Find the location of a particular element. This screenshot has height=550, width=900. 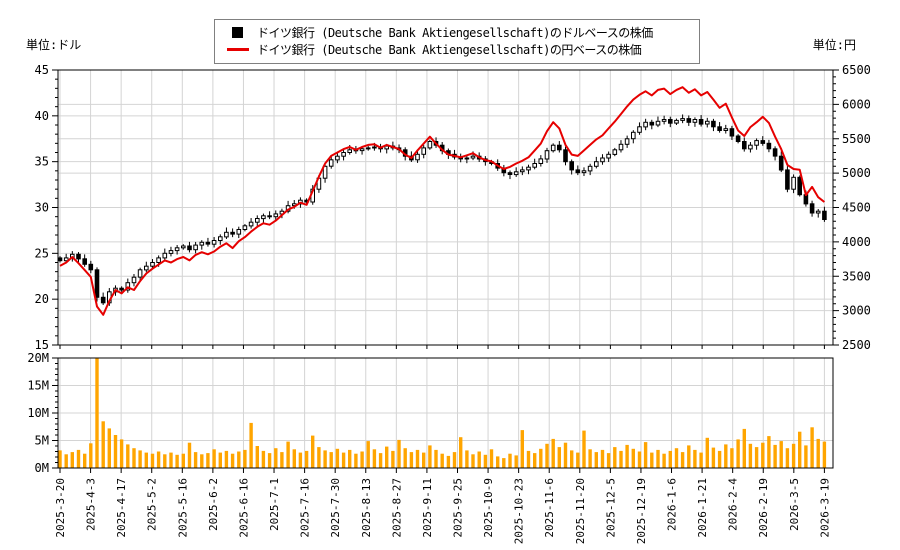

axis-tick-label: 5M is located at coordinates (42, 441).